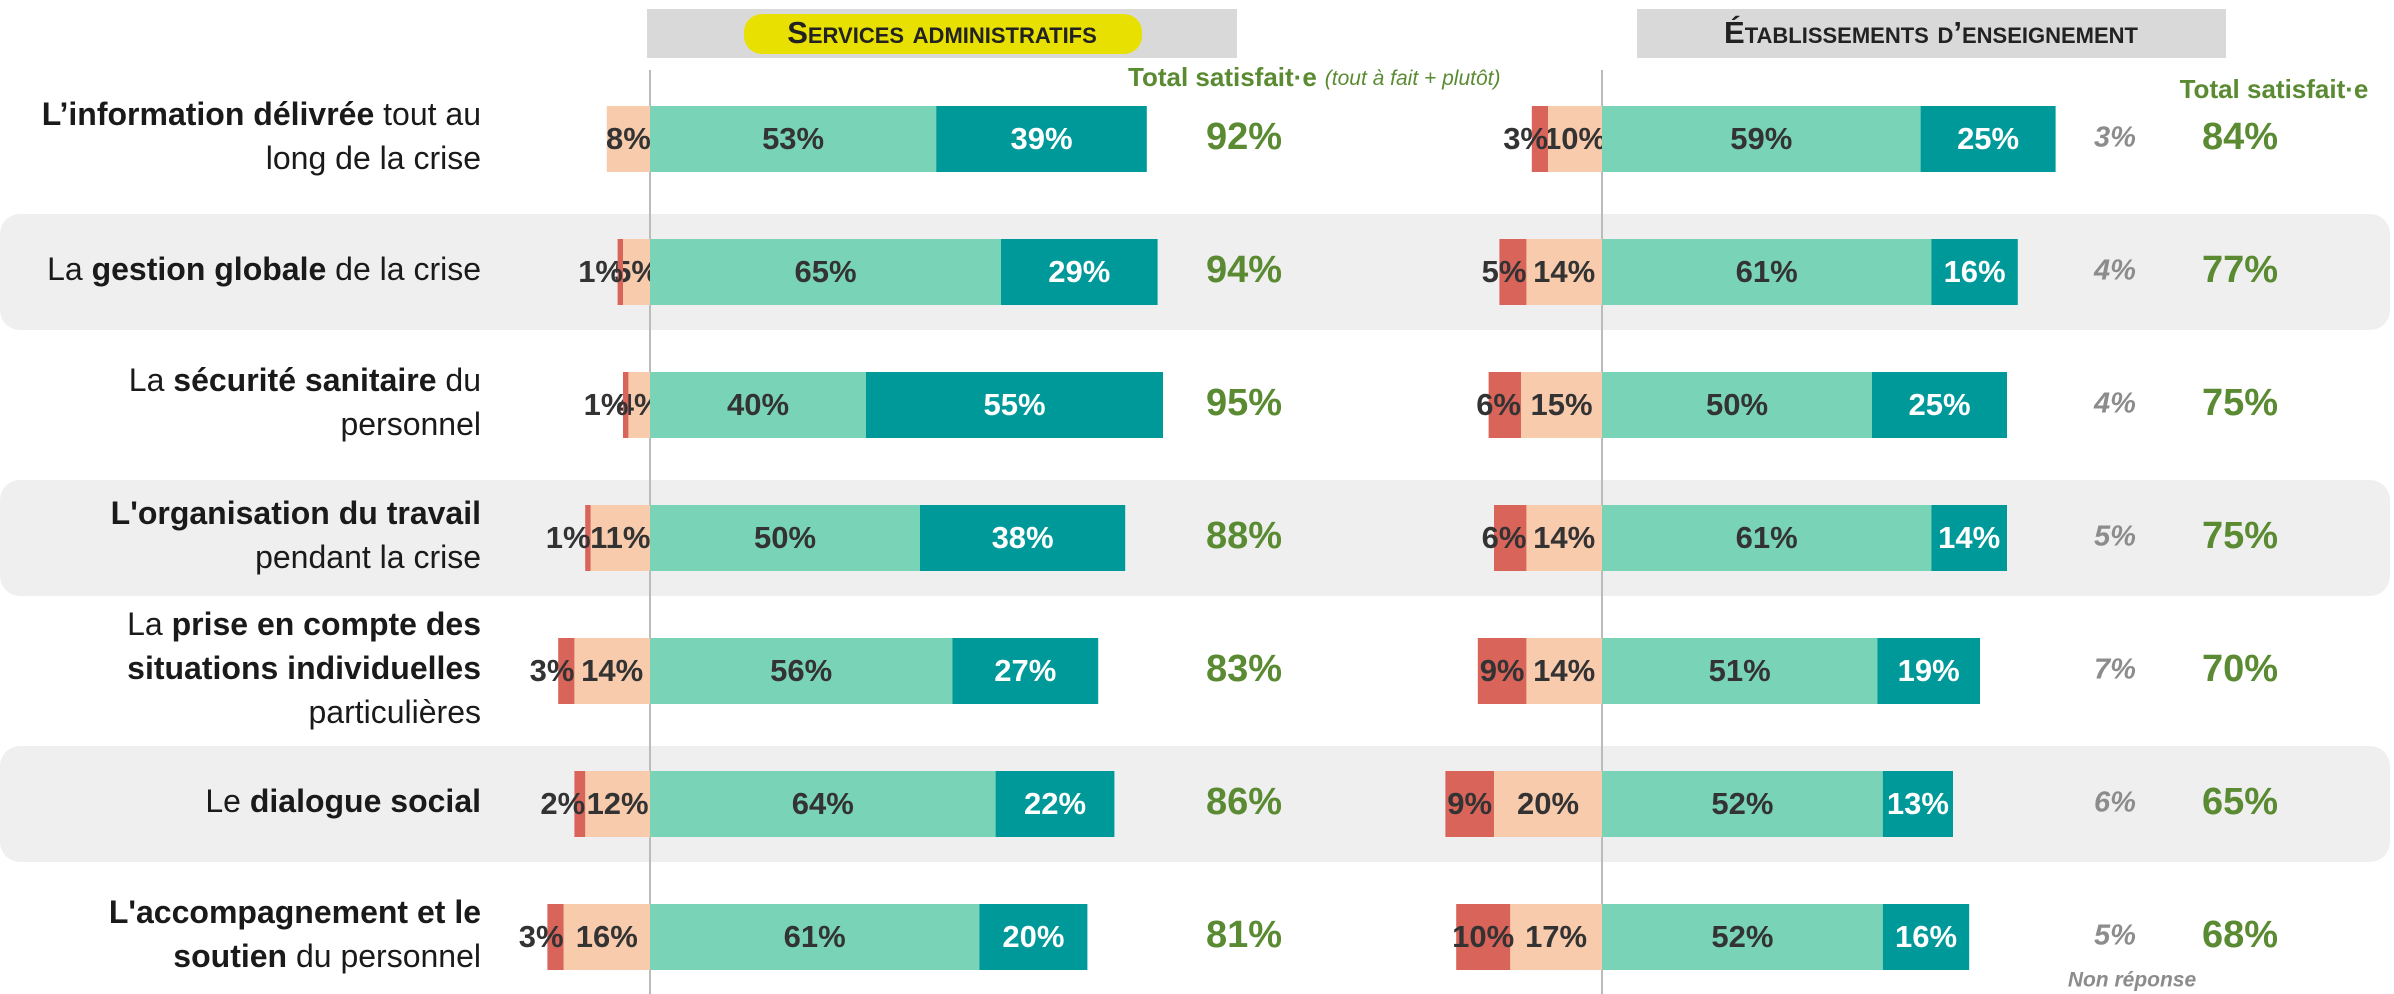  I want to click on row-label: L'accompagnement et le, so click(295, 912).